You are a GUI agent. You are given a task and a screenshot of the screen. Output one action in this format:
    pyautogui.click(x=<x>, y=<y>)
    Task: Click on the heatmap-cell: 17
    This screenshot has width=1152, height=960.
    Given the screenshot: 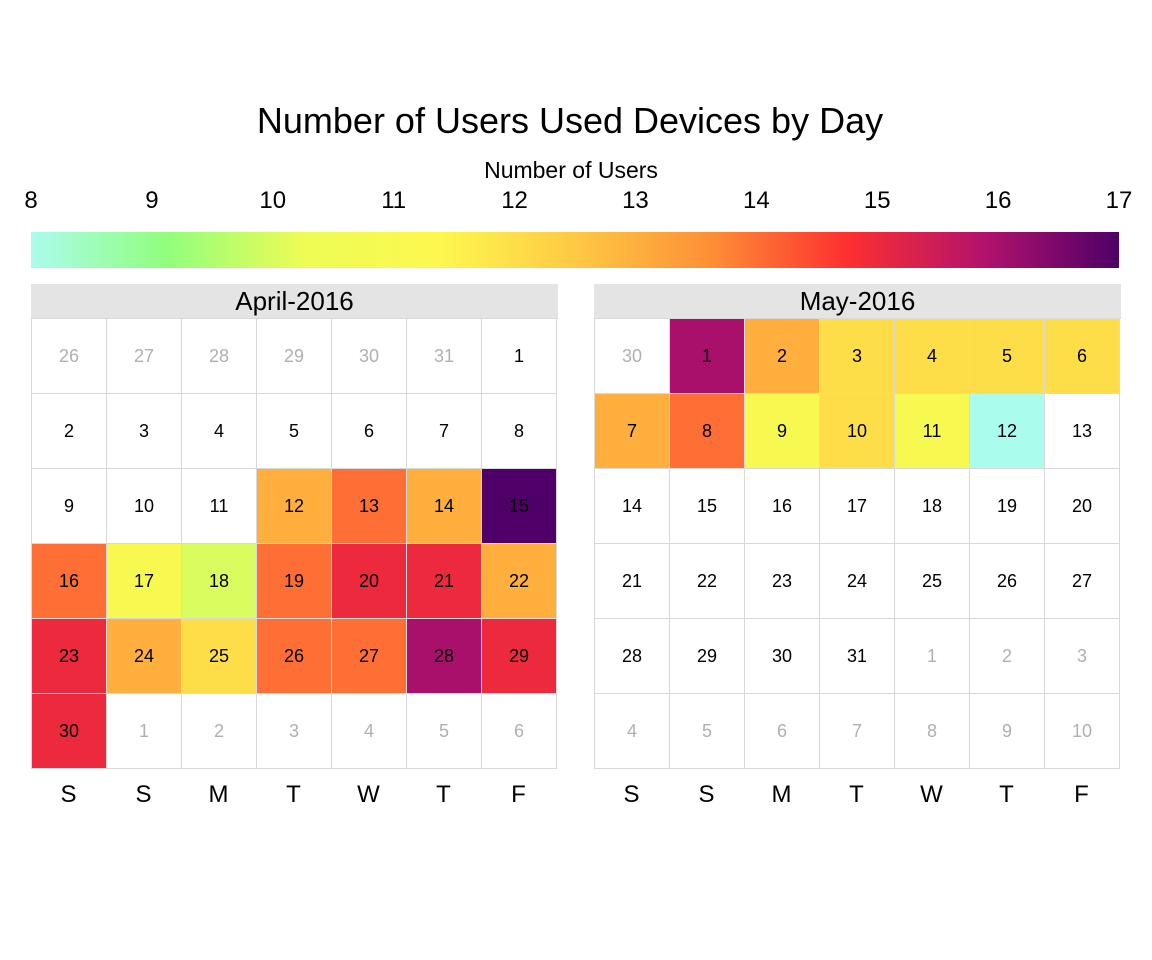 What is the action you would take?
    pyautogui.click(x=144, y=581)
    